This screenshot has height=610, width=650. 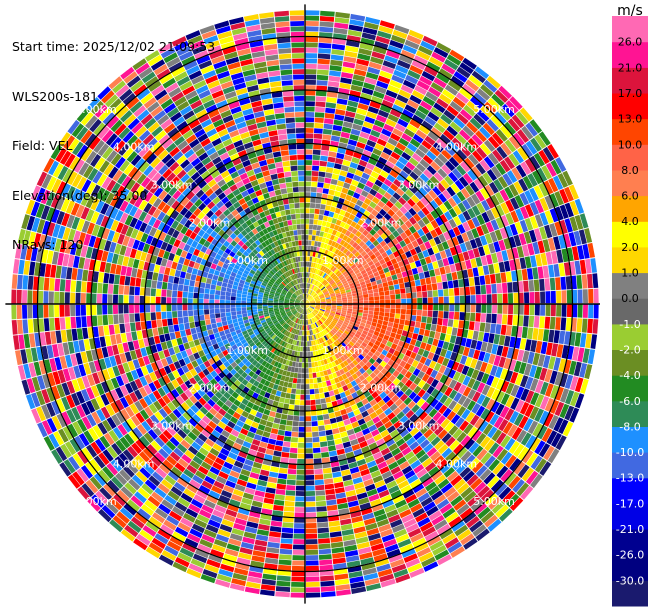 What do you see at coordinates (630, 196) in the screenshot?
I see `colorbar-tick-label: 6.0` at bounding box center [630, 196].